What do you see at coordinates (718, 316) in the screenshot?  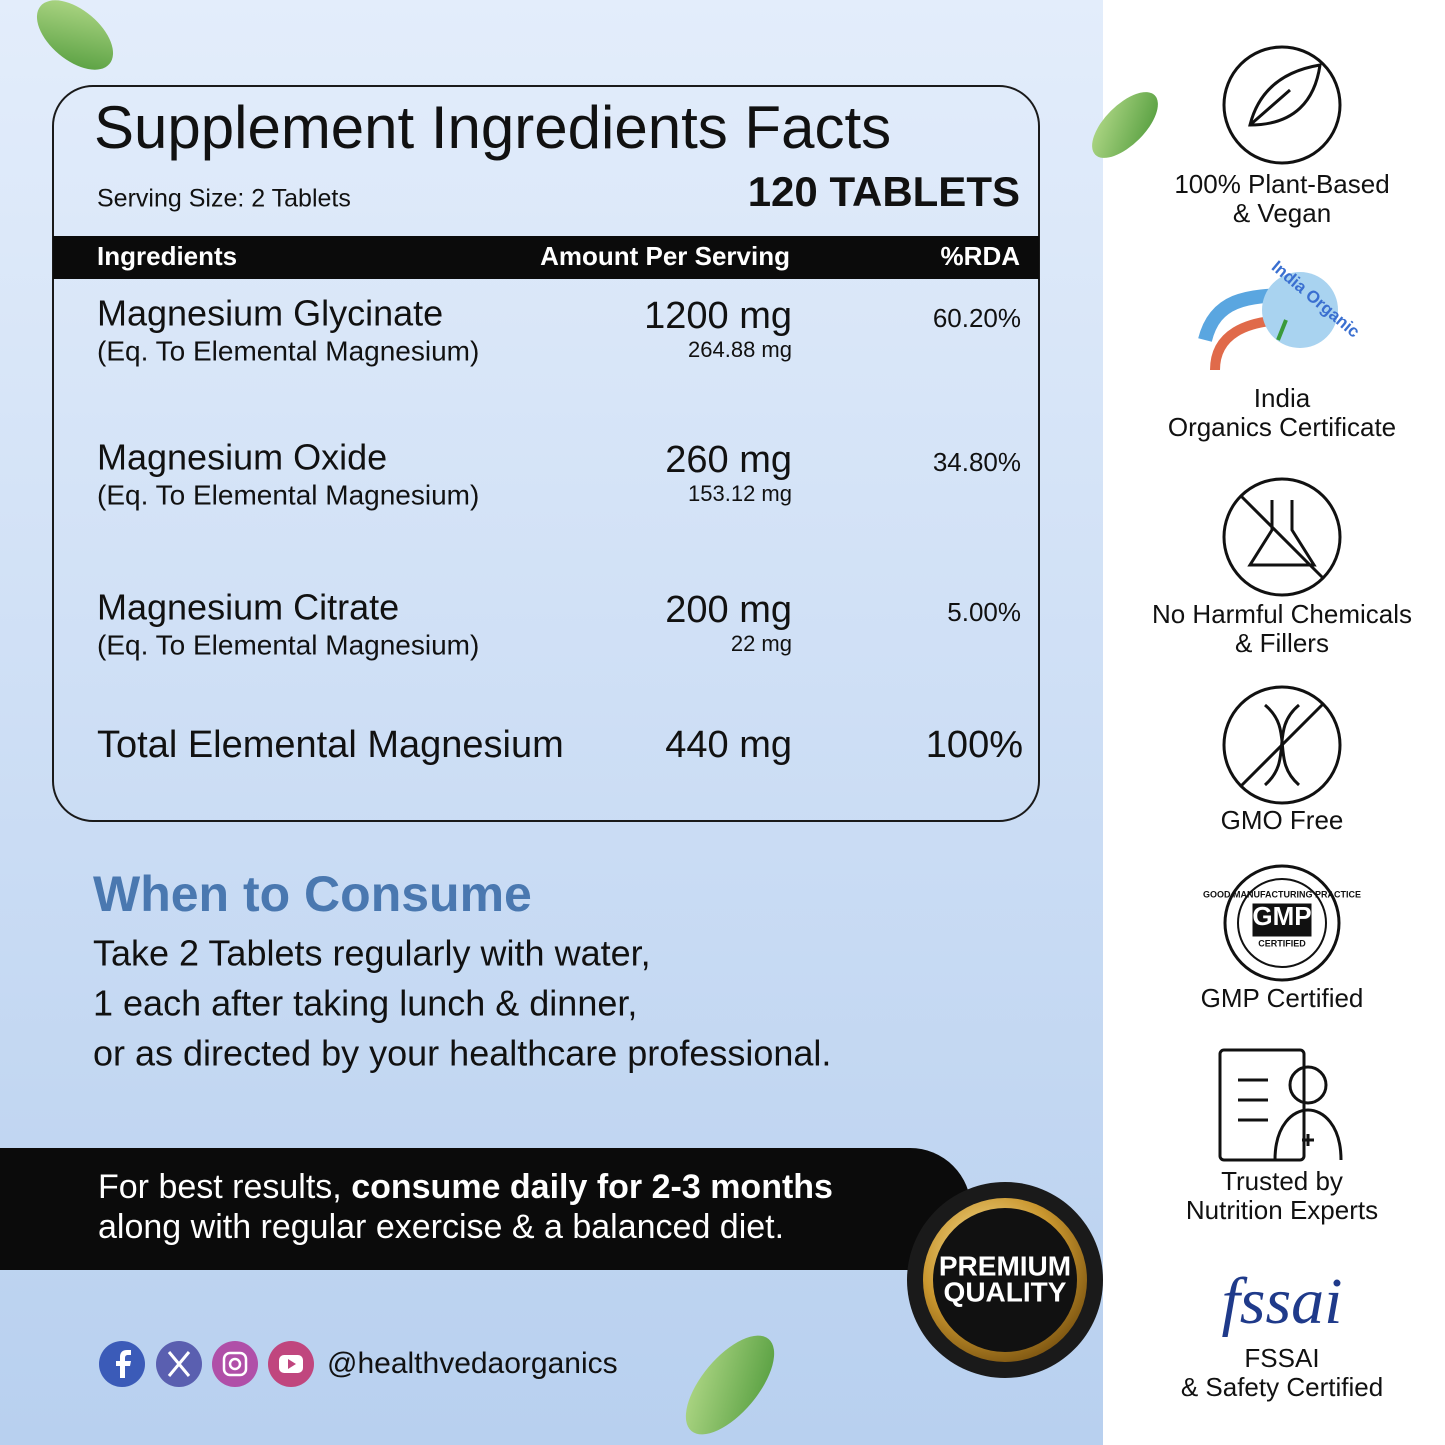 I see `amount: 1200 mg` at bounding box center [718, 316].